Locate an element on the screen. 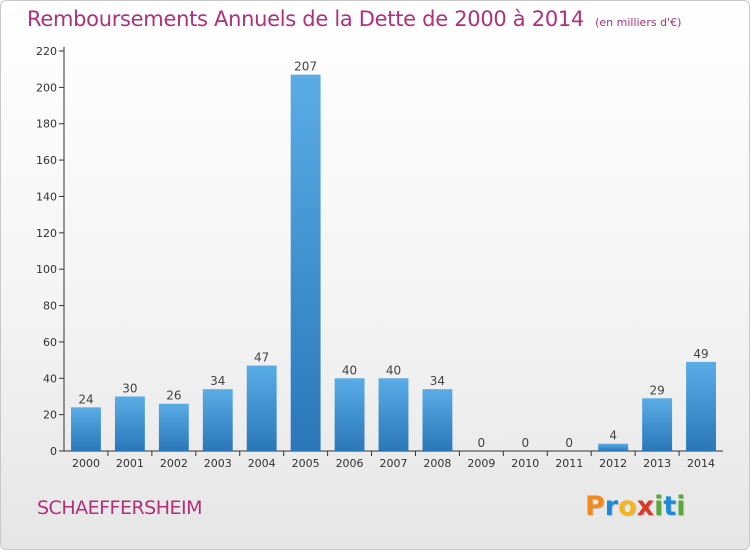  data-label-2003: 34 is located at coordinates (217, 381).